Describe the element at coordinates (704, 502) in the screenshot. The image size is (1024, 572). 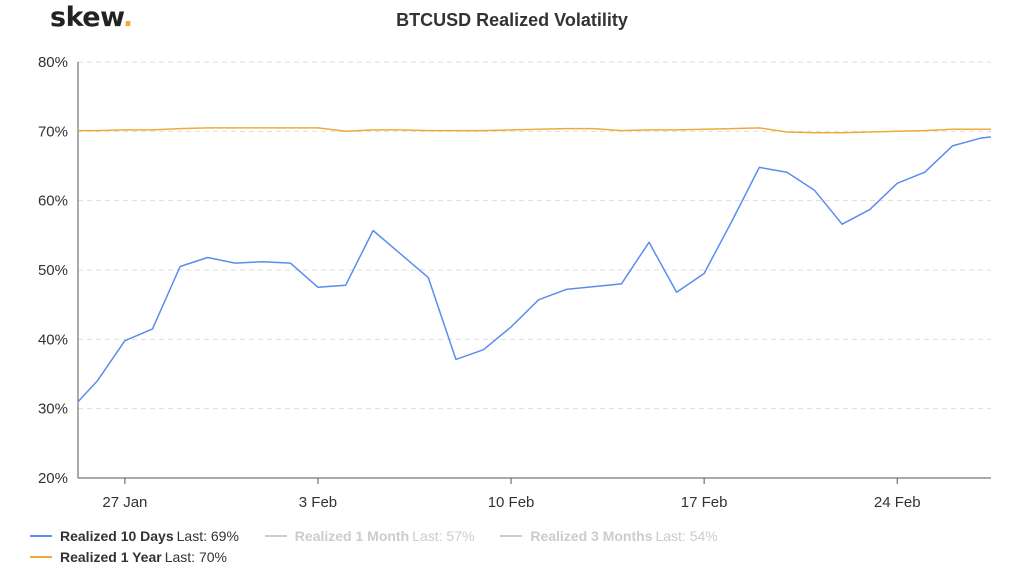
I see `x-tick-label: 17 Feb` at that location.